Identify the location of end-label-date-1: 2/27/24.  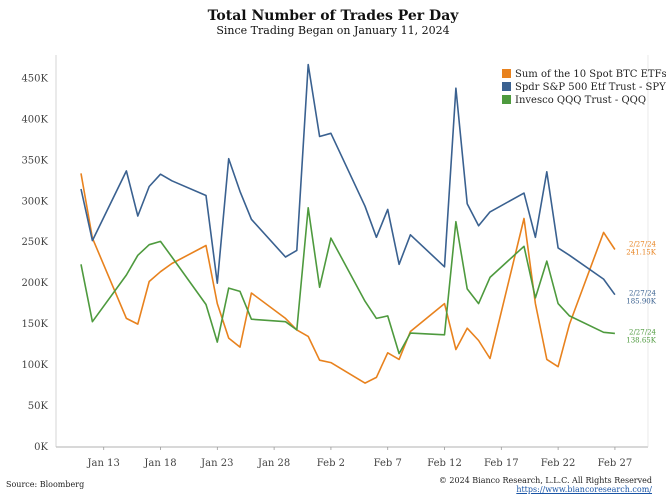
(643, 294).